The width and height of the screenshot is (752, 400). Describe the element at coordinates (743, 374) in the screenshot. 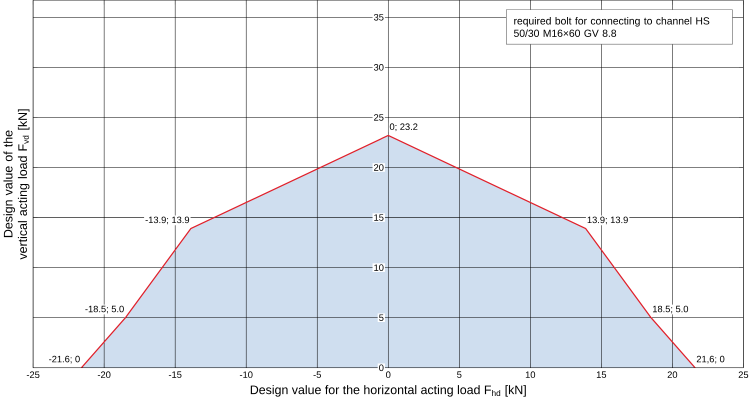

I see `x-tick-label: 25` at that location.